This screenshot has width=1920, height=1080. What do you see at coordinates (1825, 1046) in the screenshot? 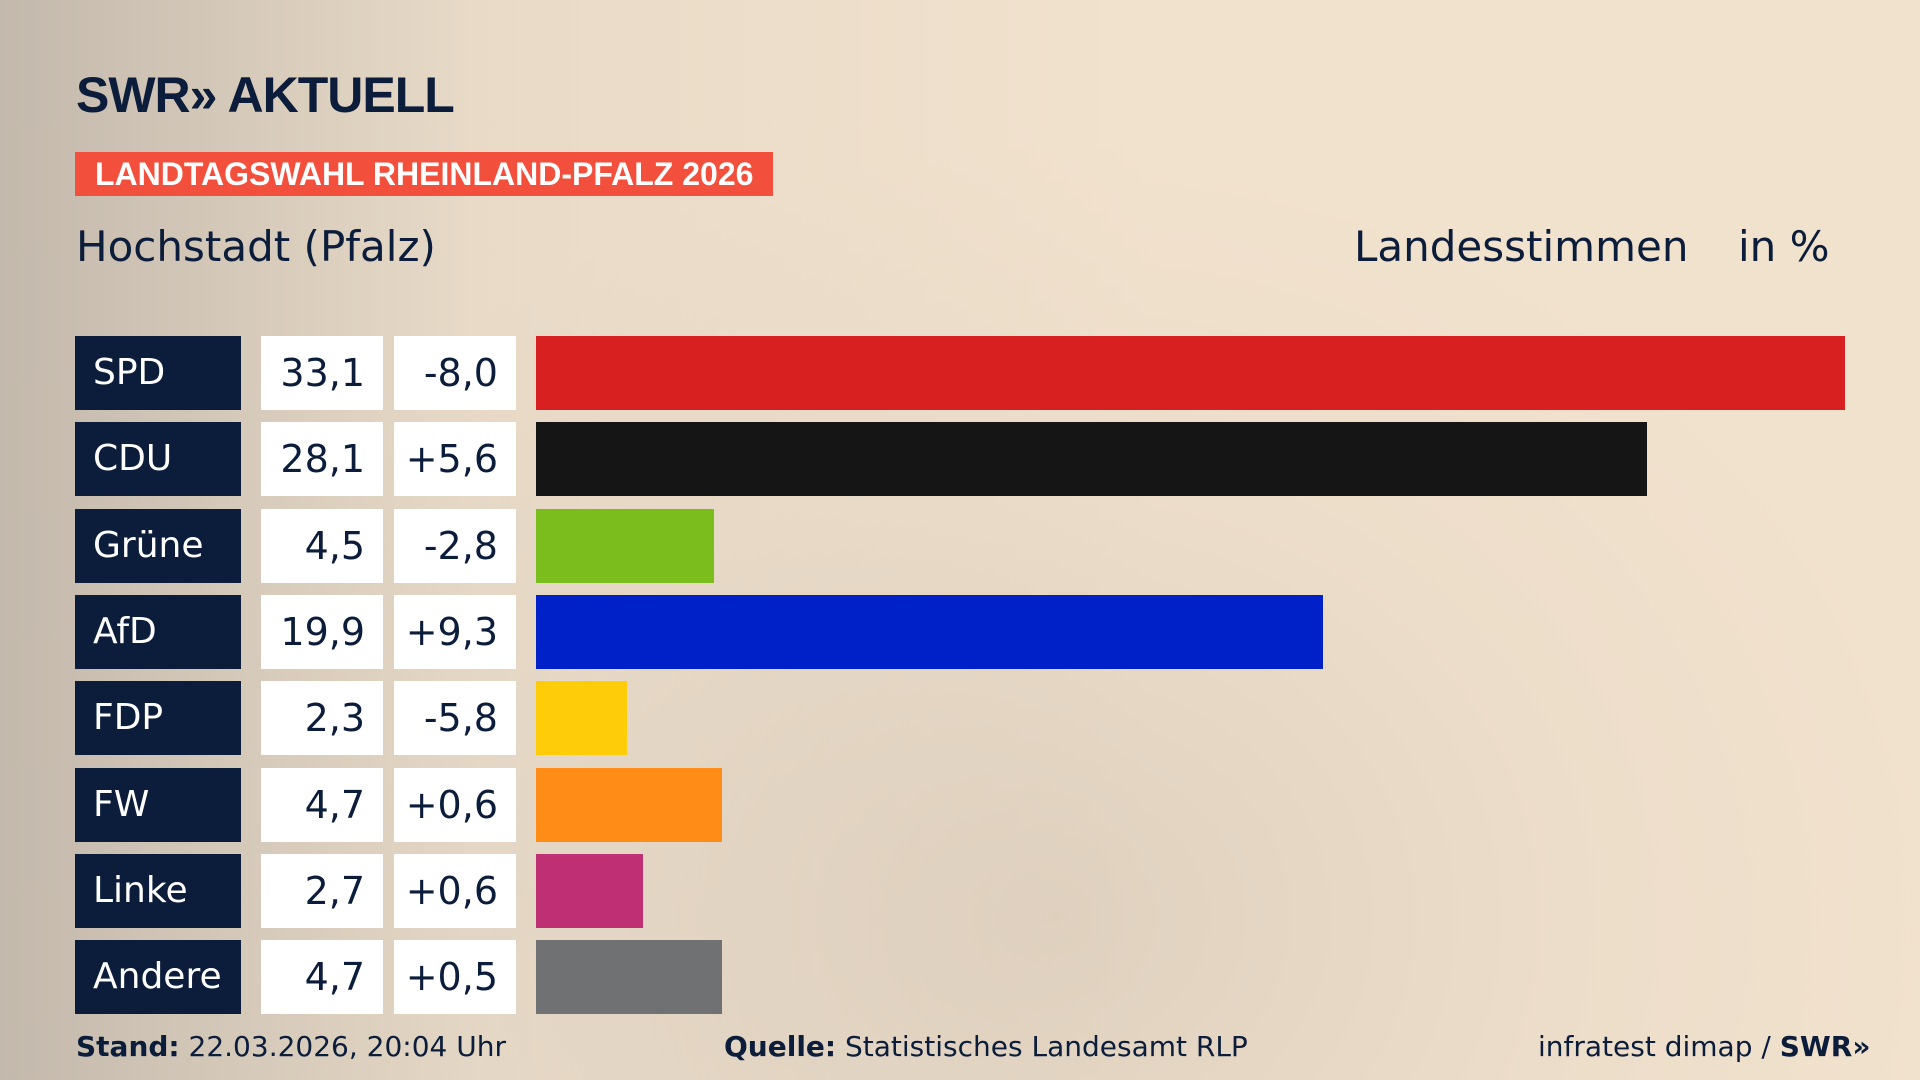
I see `swr-logo: SWR»` at bounding box center [1825, 1046].